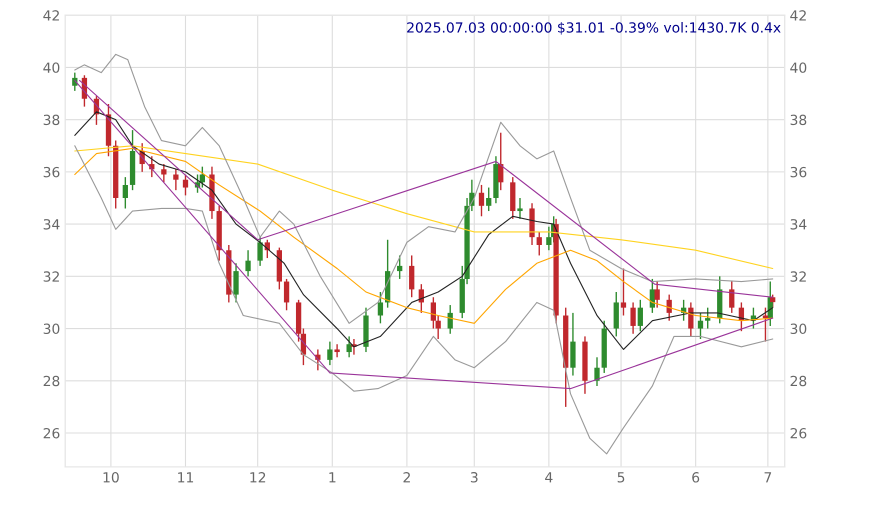 This screenshot has height=507, width=869. What do you see at coordinates (332, 477) in the screenshot?
I see `x-tick-label: 1` at bounding box center [332, 477].